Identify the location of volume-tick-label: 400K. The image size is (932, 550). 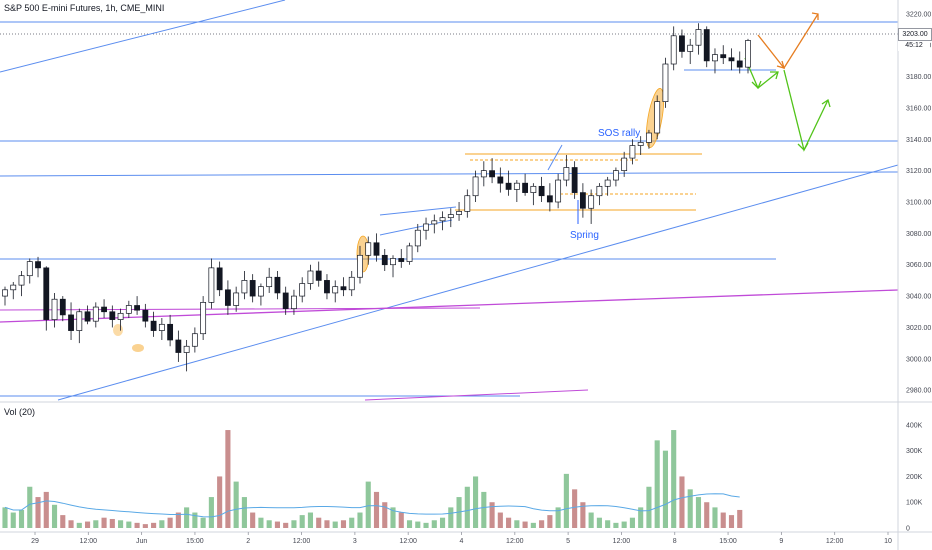
(914, 425).